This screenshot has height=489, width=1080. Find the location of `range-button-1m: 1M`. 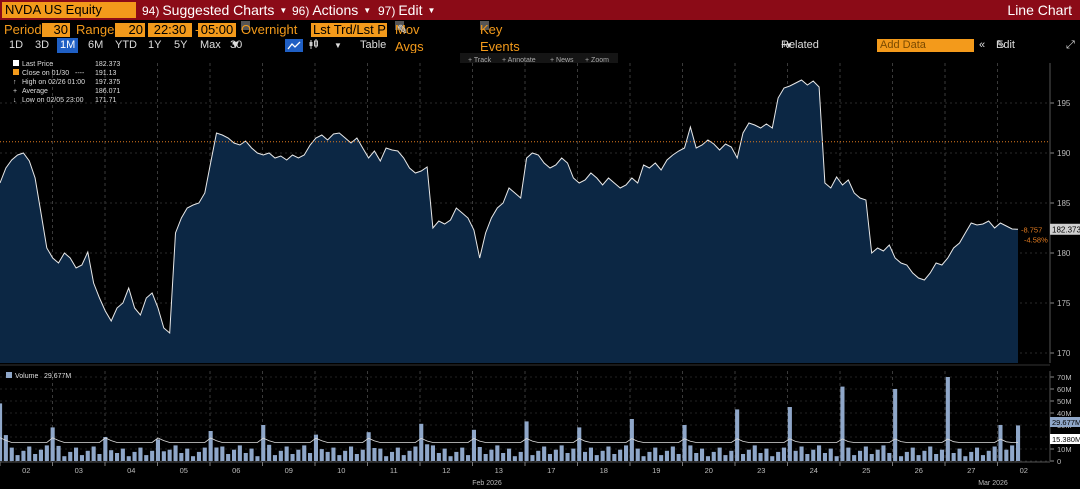

range-button-1m: 1M is located at coordinates (68, 45).